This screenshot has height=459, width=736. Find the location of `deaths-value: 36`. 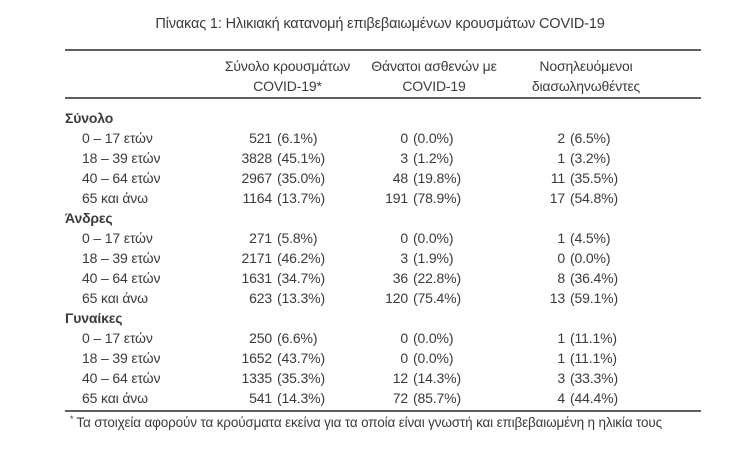

deaths-value: 36 is located at coordinates (400, 278).